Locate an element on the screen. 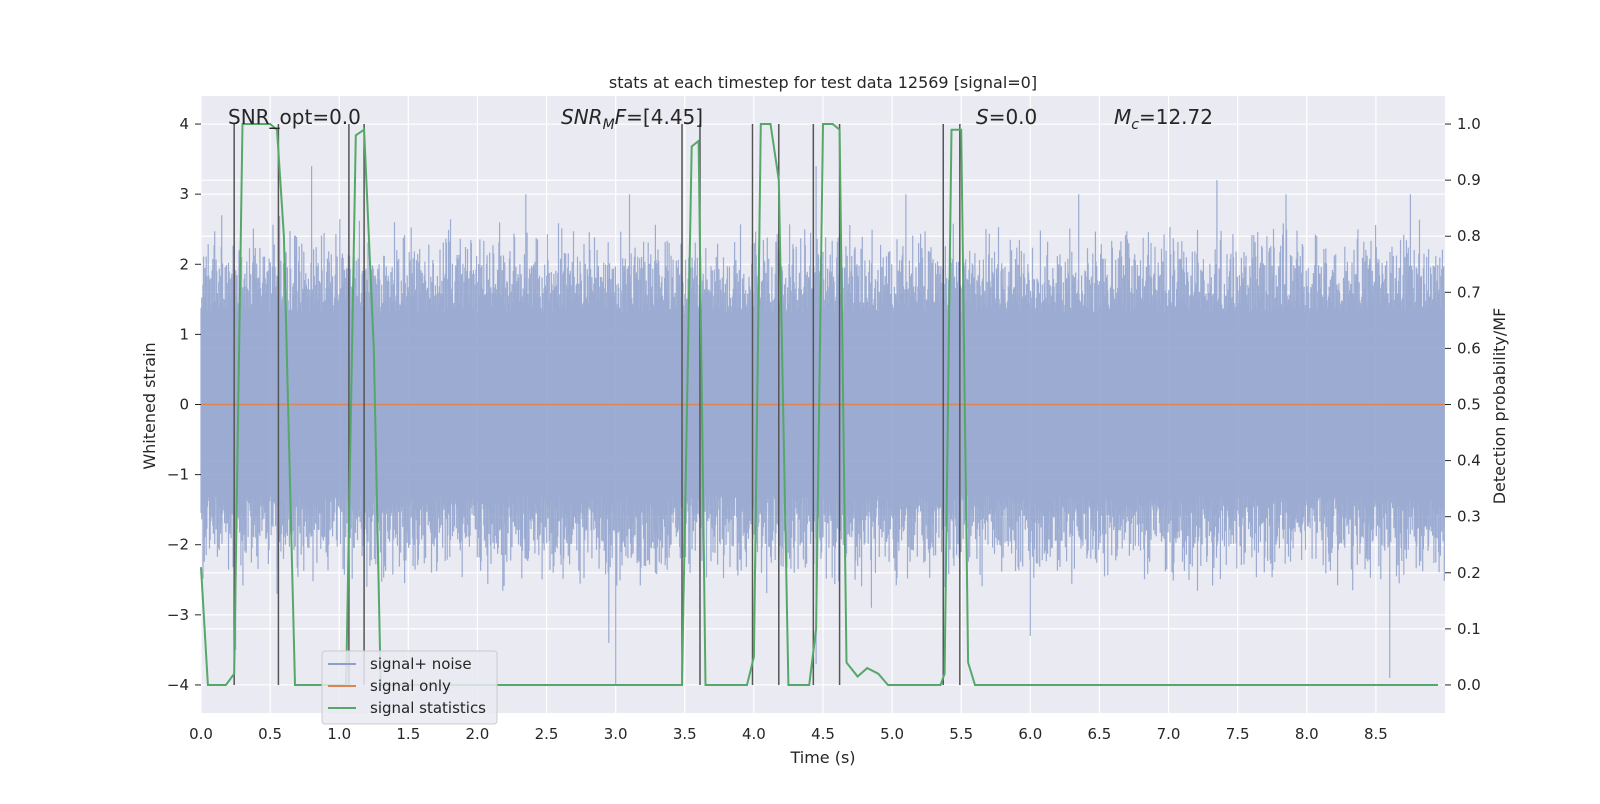 This screenshot has width=1600, height=804. y-tick-label: 0 is located at coordinates (184, 405).